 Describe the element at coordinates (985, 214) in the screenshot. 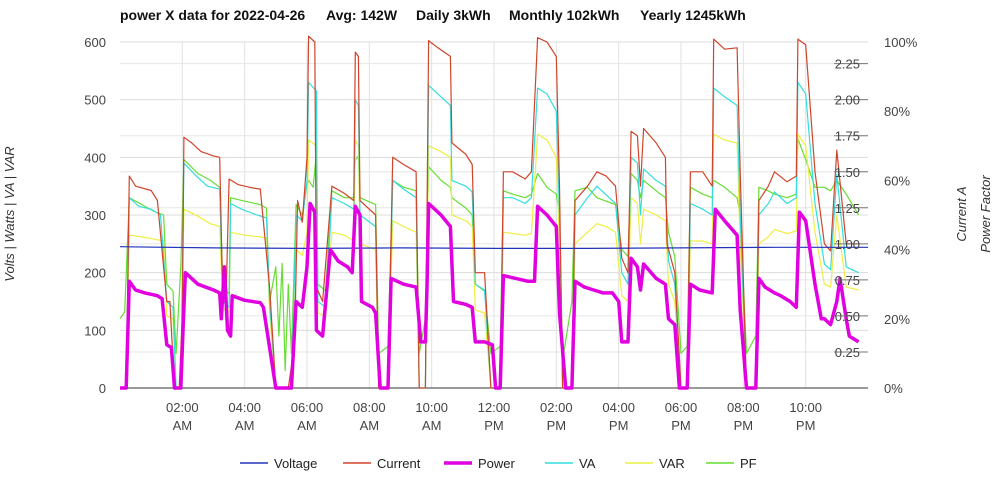

I see `pf-axis-label: Power Factor` at that location.